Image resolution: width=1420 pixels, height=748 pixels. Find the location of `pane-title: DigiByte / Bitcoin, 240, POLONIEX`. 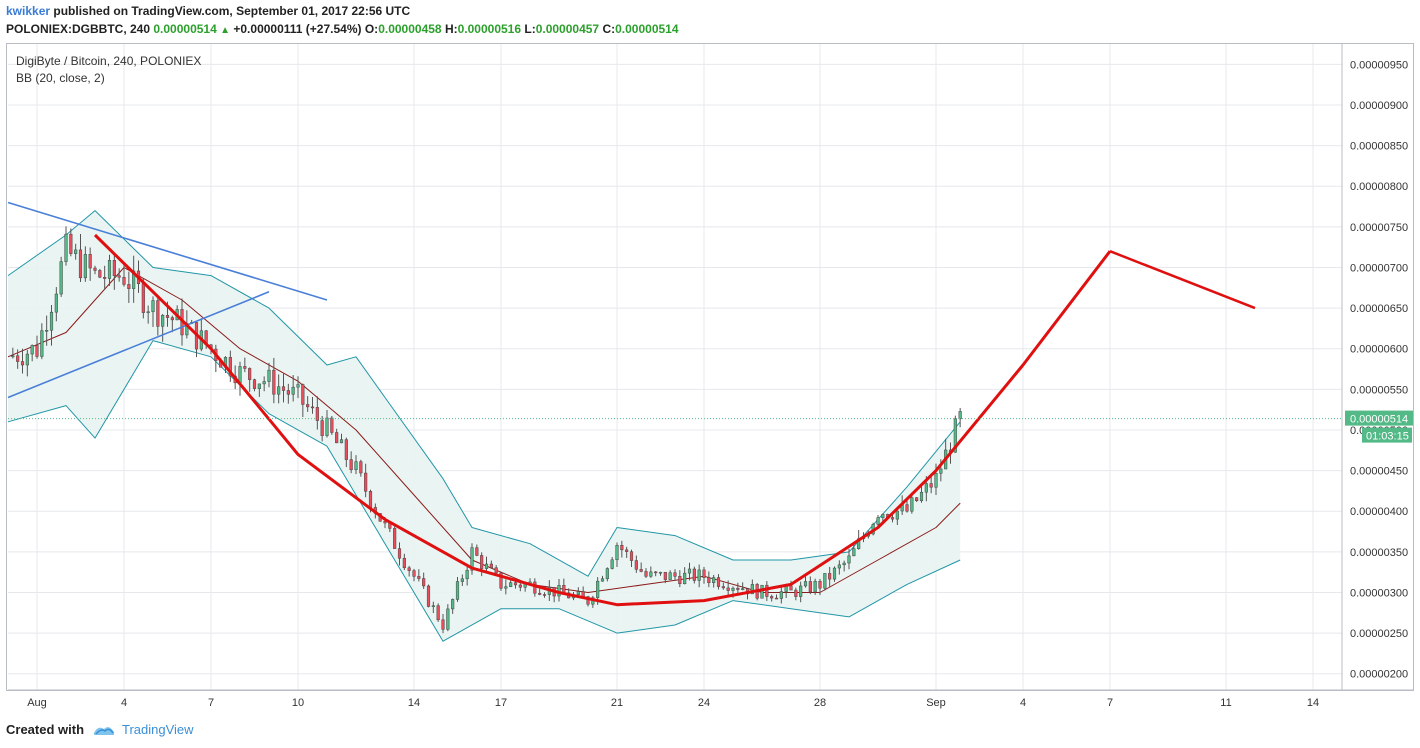

pane-title: DigiByte / Bitcoin, 240, POLONIEX is located at coordinates (109, 61).